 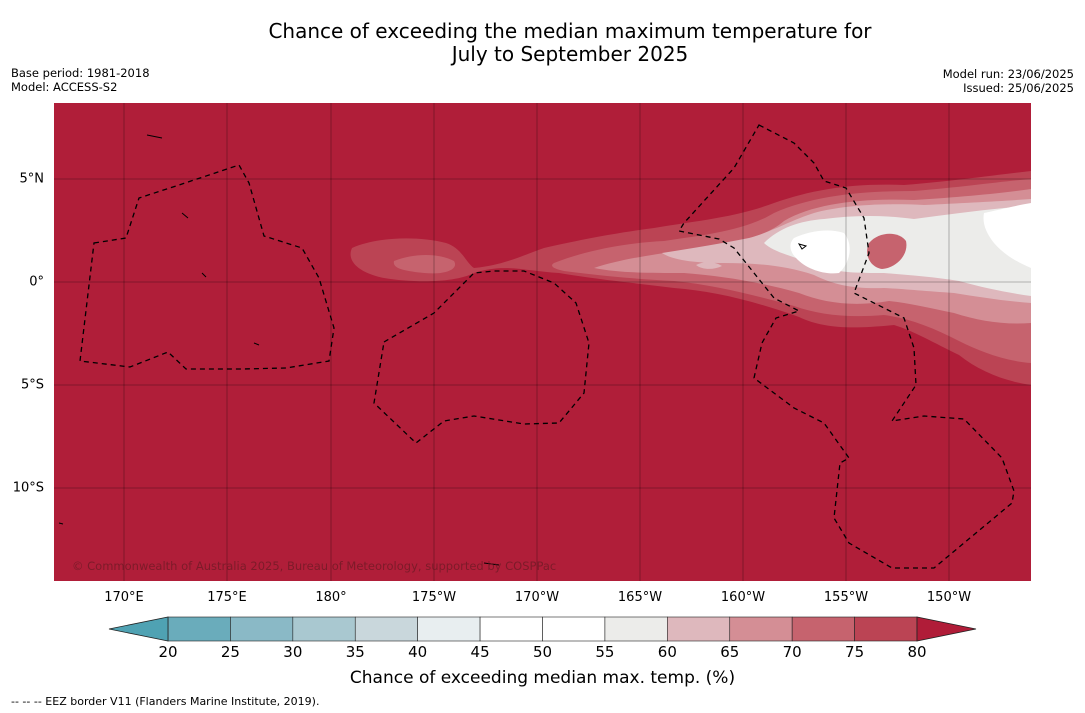 What do you see at coordinates (1018, 88) in the screenshot?
I see `issued-date: Issued: 25/06/2025` at bounding box center [1018, 88].